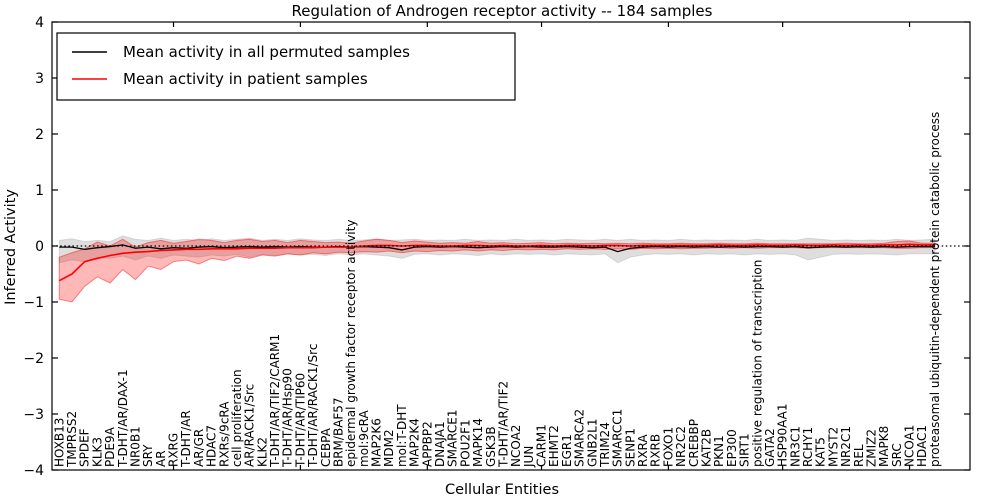 The image size is (1000, 500). Describe the element at coordinates (630, 447) in the screenshot. I see `x-tick-label: SENP1` at that location.